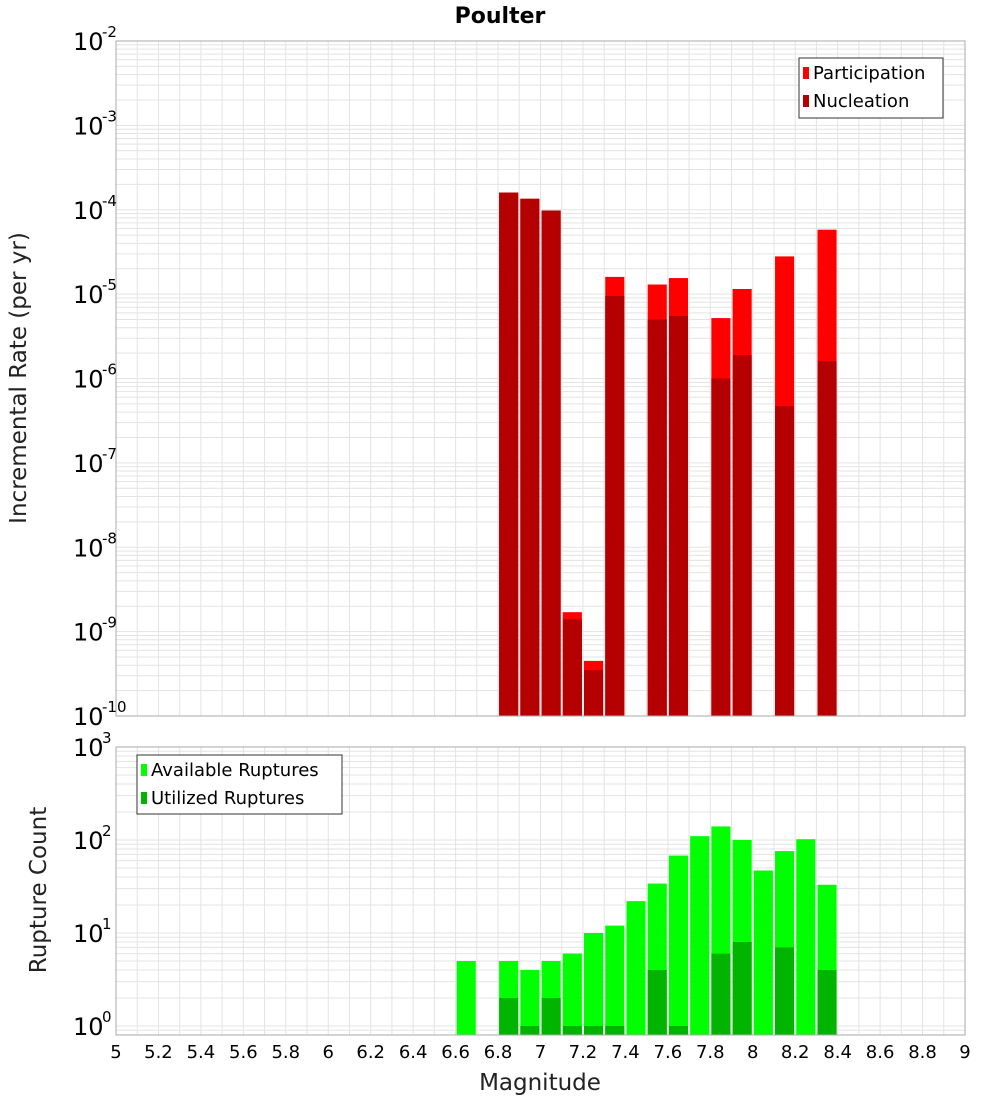 The height and width of the screenshot is (1100, 1000). What do you see at coordinates (109, 454) in the screenshot?
I see `y-tick-exponent: -7` at bounding box center [109, 454].